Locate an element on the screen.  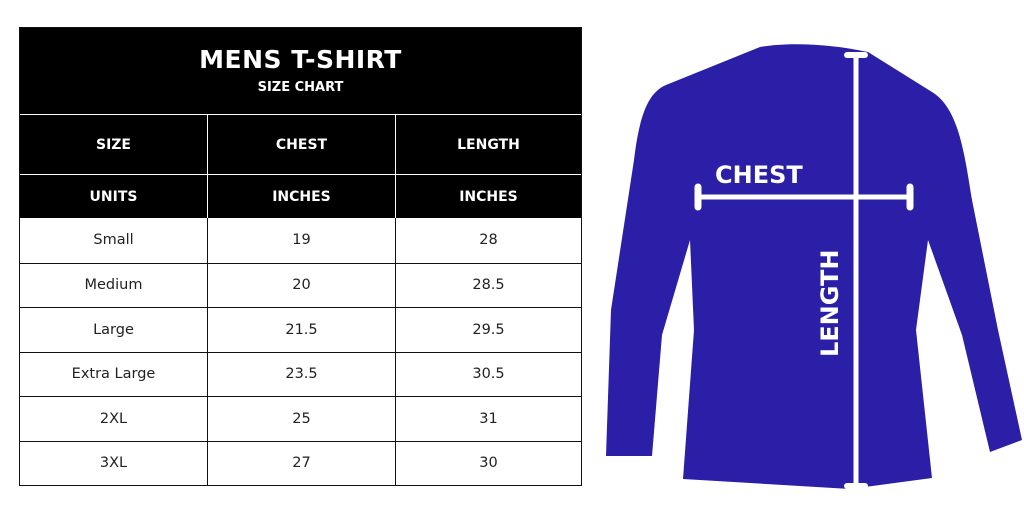
chest-cell: 21.5 is located at coordinates (302, 330).